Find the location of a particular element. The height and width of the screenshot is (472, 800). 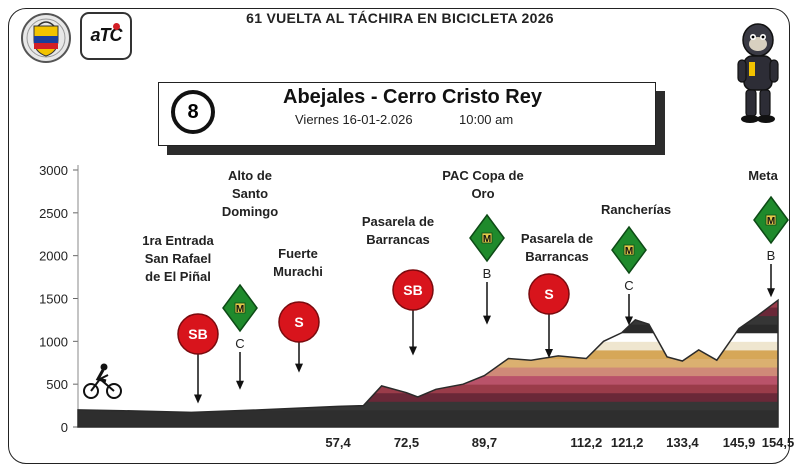

atc-logo: aTC is located at coordinates (106, 36).